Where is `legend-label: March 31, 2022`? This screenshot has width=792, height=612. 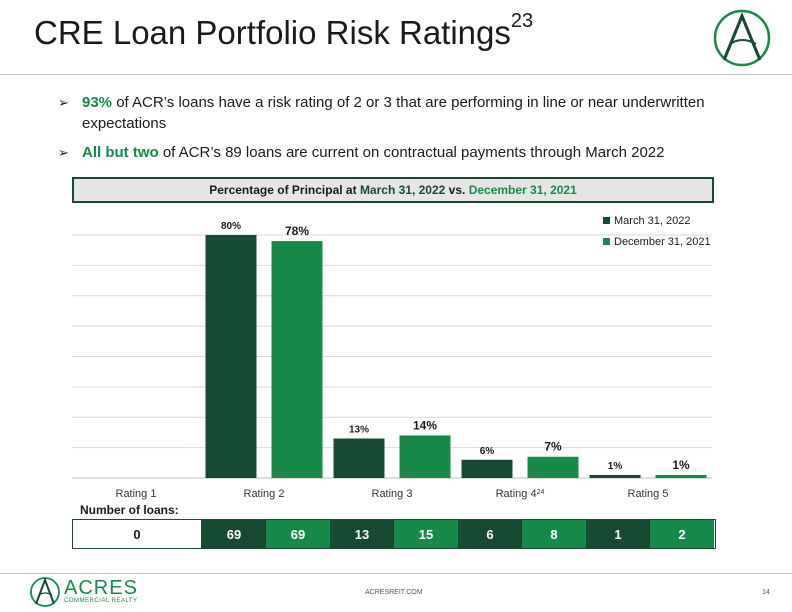 legend-label: March 31, 2022 is located at coordinates (652, 221).